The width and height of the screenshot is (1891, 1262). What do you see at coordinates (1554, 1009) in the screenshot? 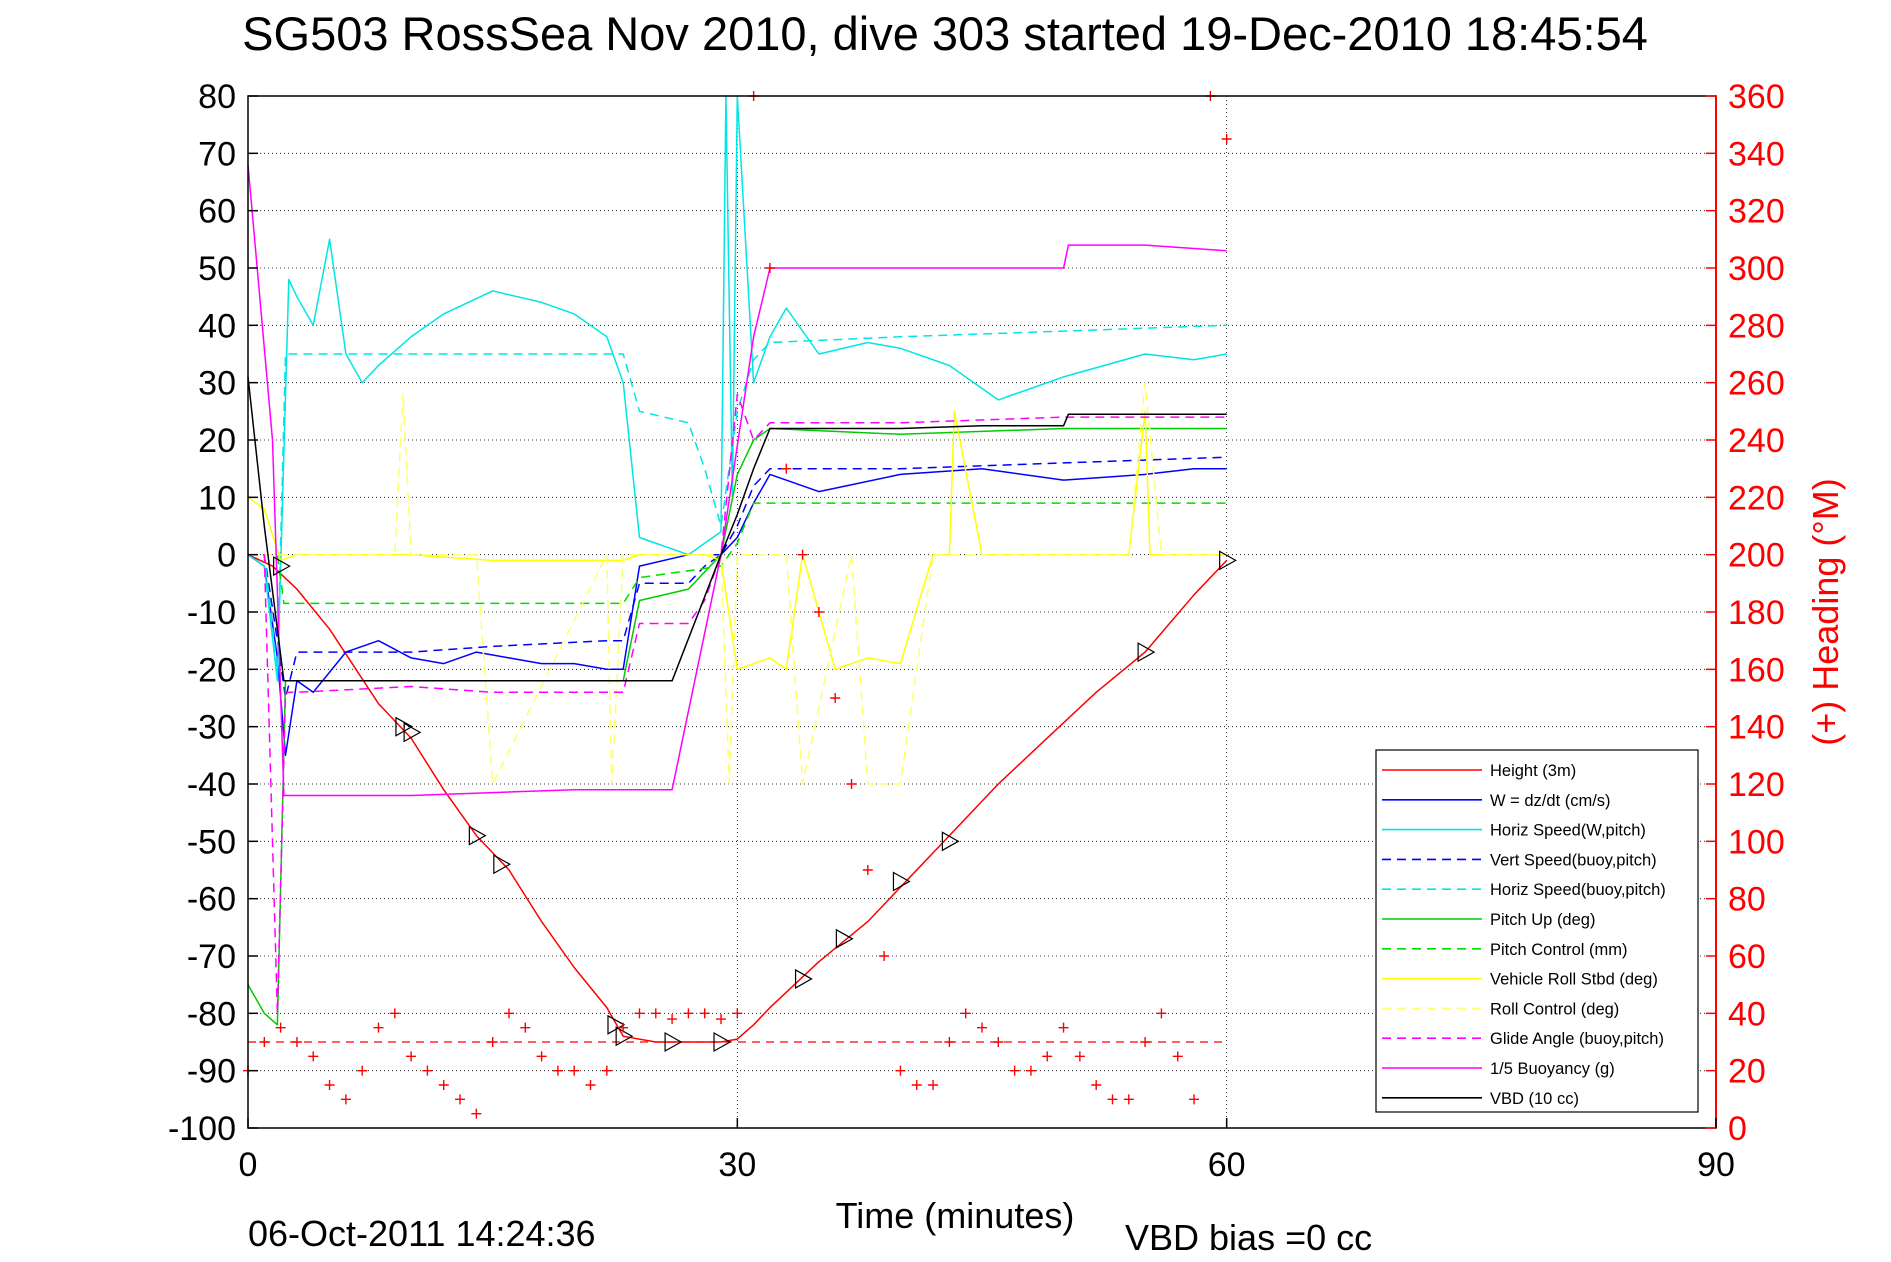
I see `legend-label-8: Roll Control (deg)` at bounding box center [1554, 1009].